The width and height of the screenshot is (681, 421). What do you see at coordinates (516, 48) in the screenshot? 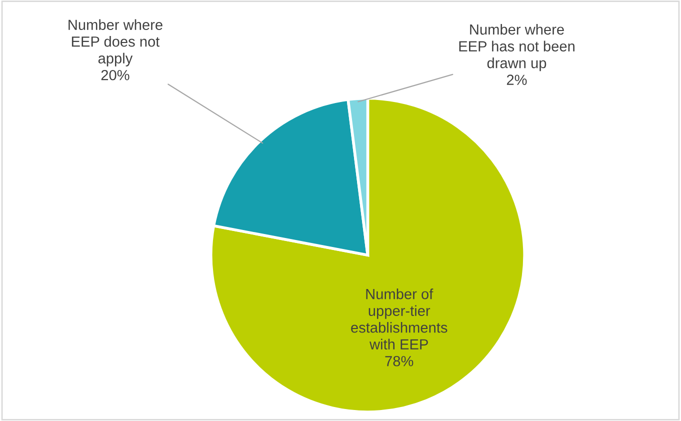
I see `slice-label: Number where EEP has not been drawn up` at bounding box center [516, 48].